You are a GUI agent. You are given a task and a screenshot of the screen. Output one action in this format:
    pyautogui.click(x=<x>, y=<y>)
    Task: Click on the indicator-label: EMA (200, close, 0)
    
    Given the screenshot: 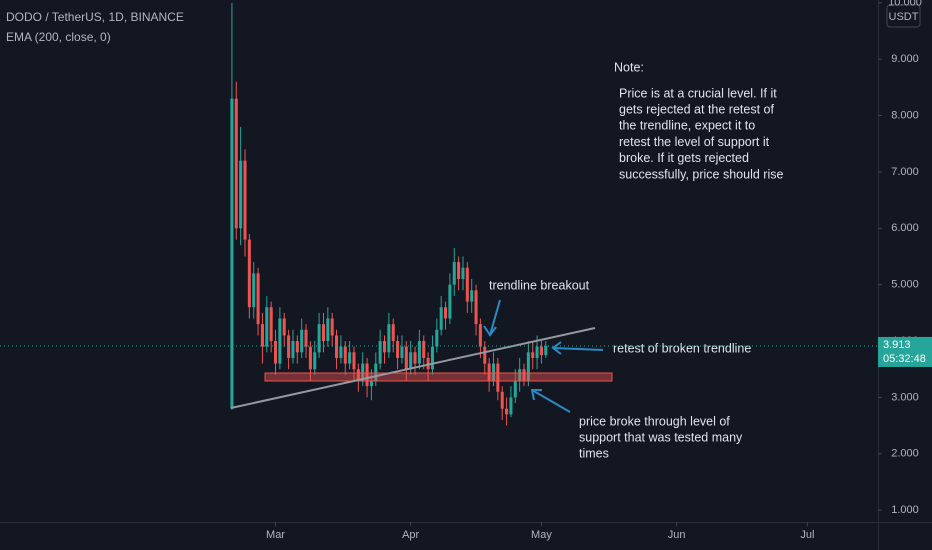 What is the action you would take?
    pyautogui.click(x=58, y=37)
    